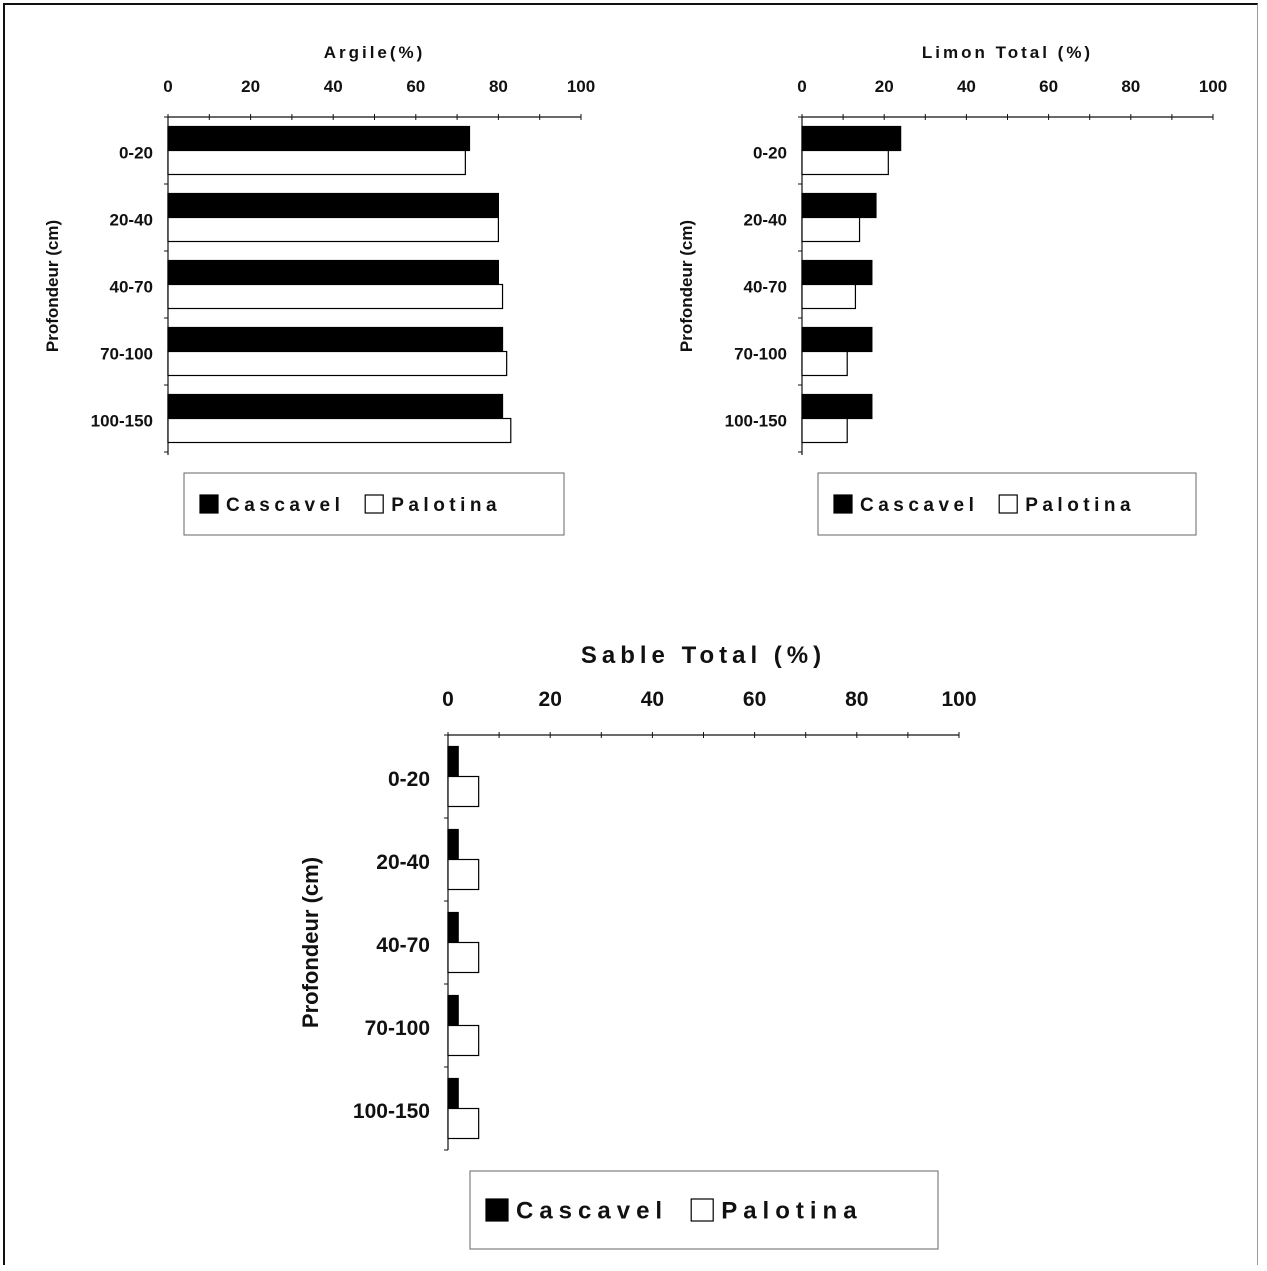 The image size is (1267, 1271). I want to click on chart-title: Limon Total (%), so click(1007, 52).